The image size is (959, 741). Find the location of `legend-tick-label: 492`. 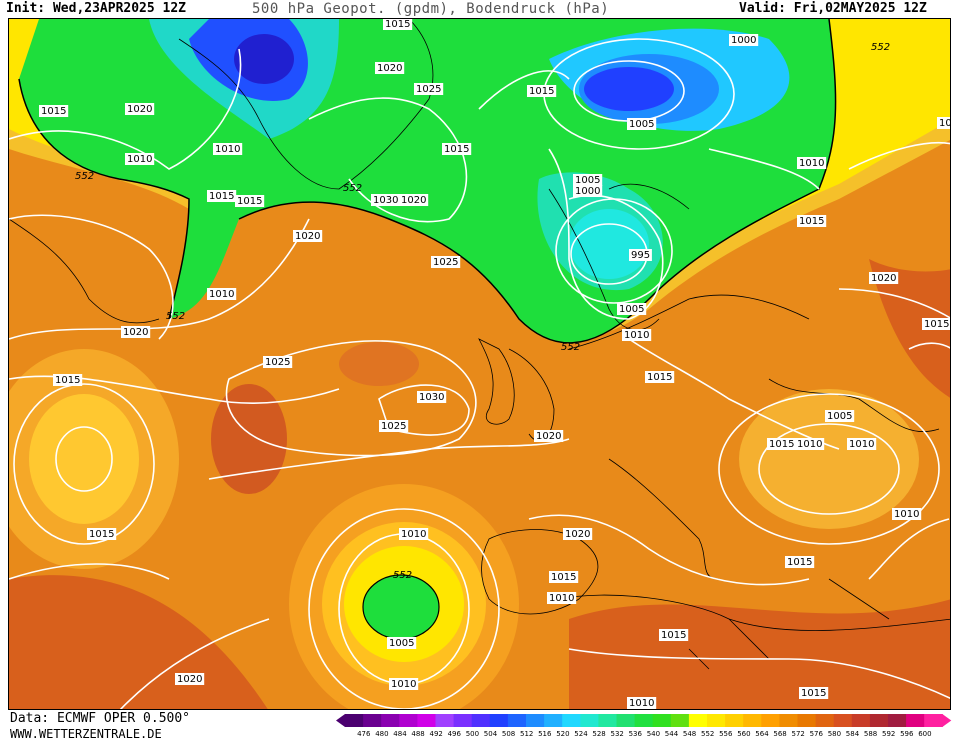

legend-tick-label: 492 is located at coordinates (436, 734).